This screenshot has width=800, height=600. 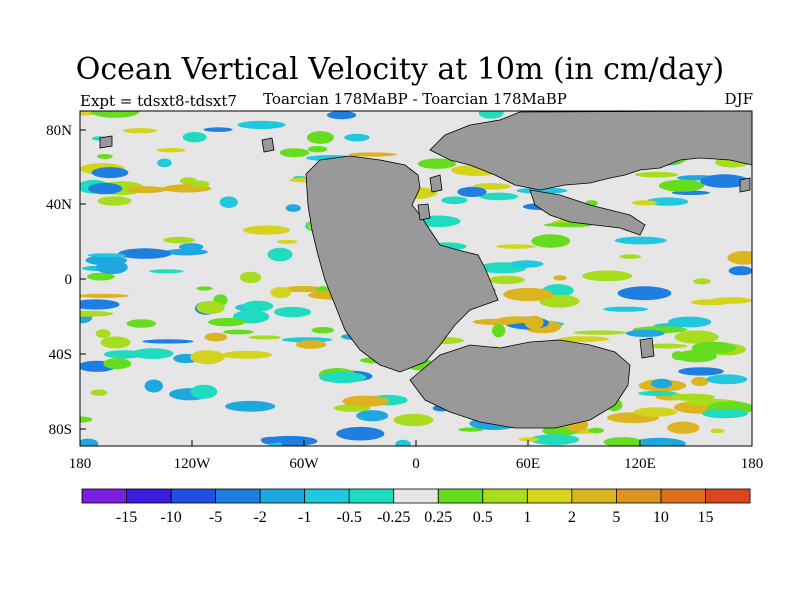 I want to click on colorbar-label: -1, so click(x=304, y=517).